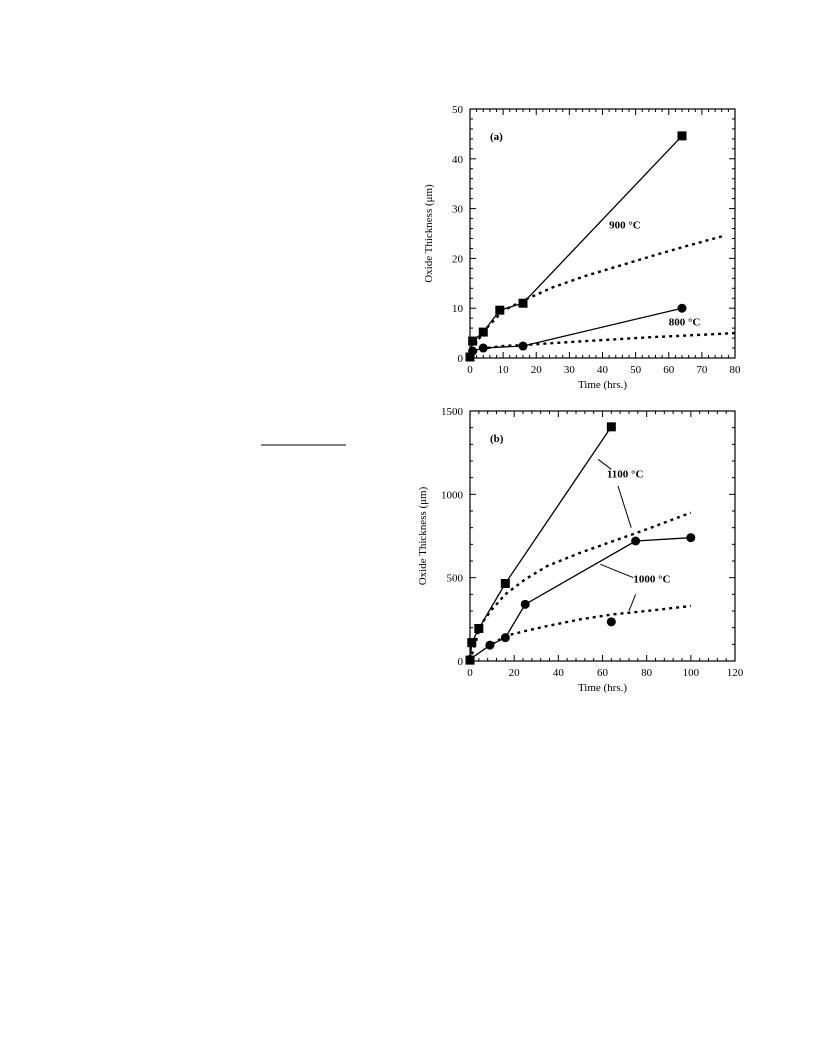 The width and height of the screenshot is (816, 1056). Describe the element at coordinates (702, 370) in the screenshot. I see `chart-a-x-tick-label: 70` at that location.